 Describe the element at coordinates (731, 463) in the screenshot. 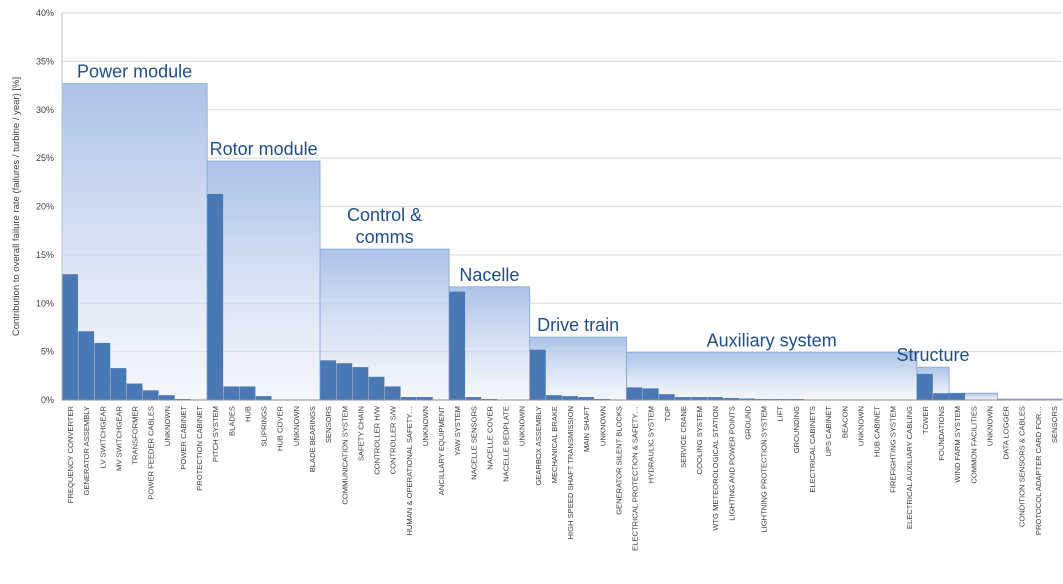

I see `x-tick-label: LIGHTING AND POWER POINTS` at that location.